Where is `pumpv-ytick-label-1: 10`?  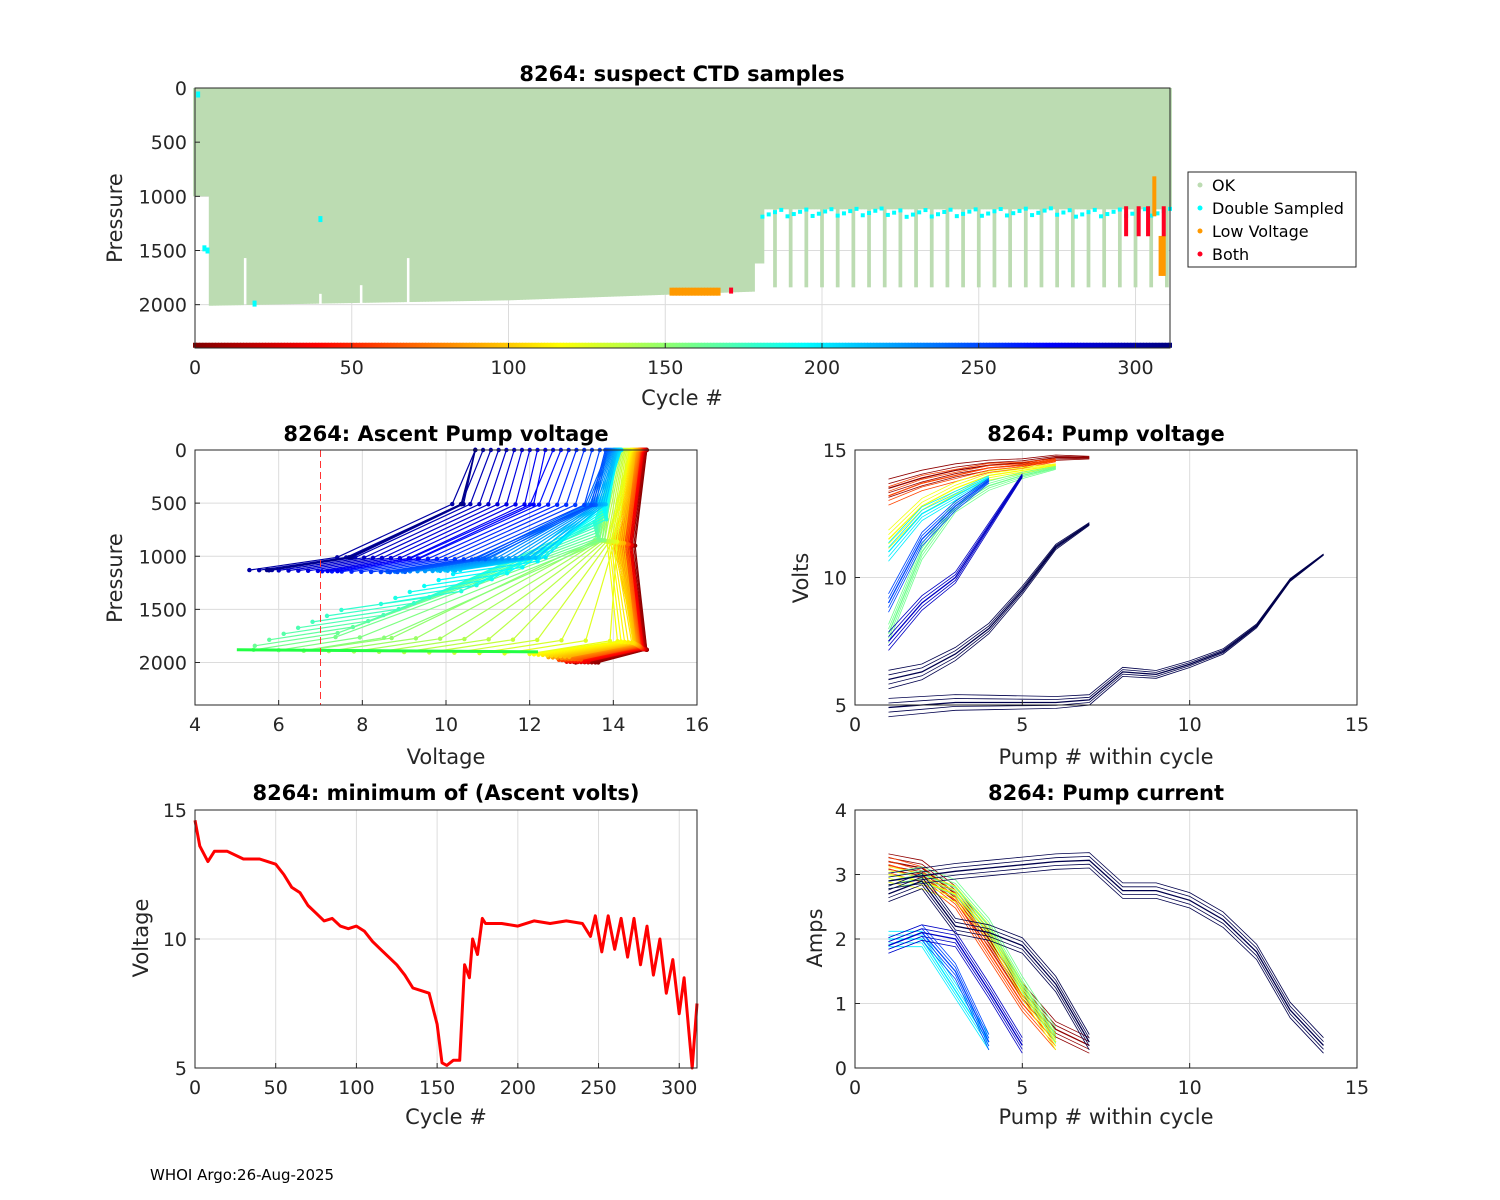
pumpv-ytick-label-1: 10 is located at coordinates (835, 579).